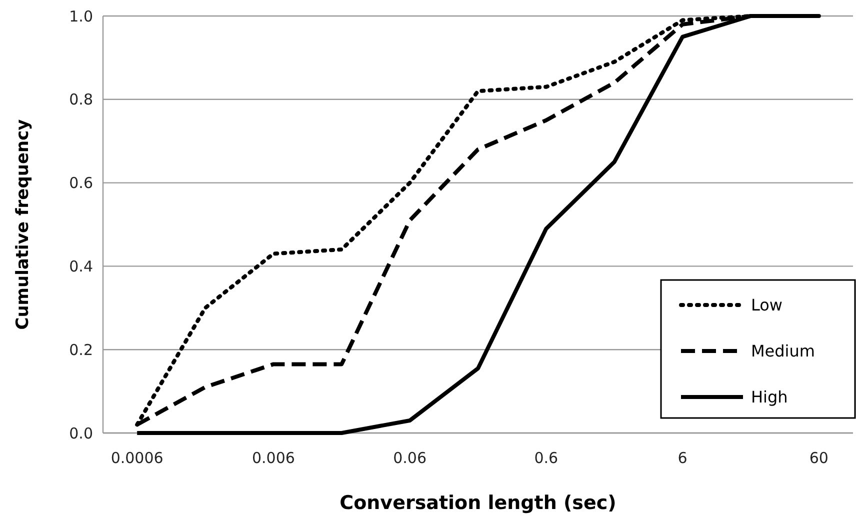 This screenshot has width=856, height=524. What do you see at coordinates (81, 16) in the screenshot?
I see `y-tick-label: 1.0` at bounding box center [81, 16].